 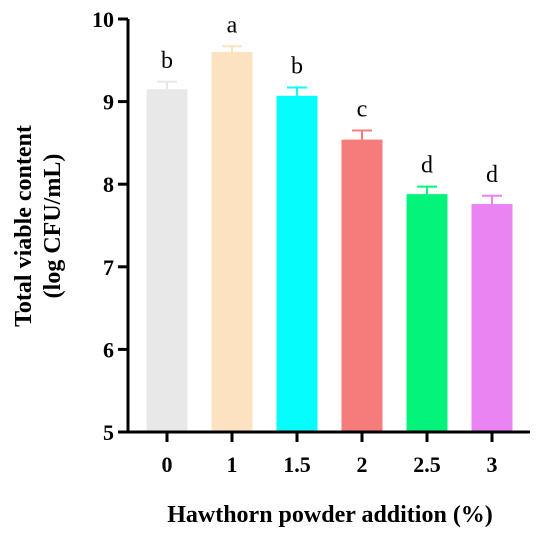 I want to click on y-tick-label: 7, so click(x=108, y=267).